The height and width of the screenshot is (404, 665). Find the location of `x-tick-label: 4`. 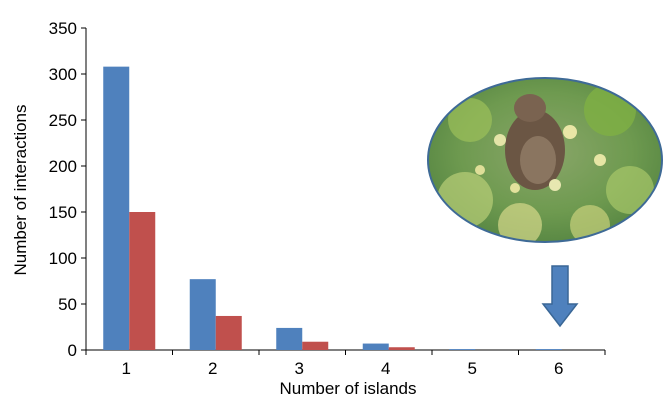

x-tick-label: 4 is located at coordinates (385, 368).